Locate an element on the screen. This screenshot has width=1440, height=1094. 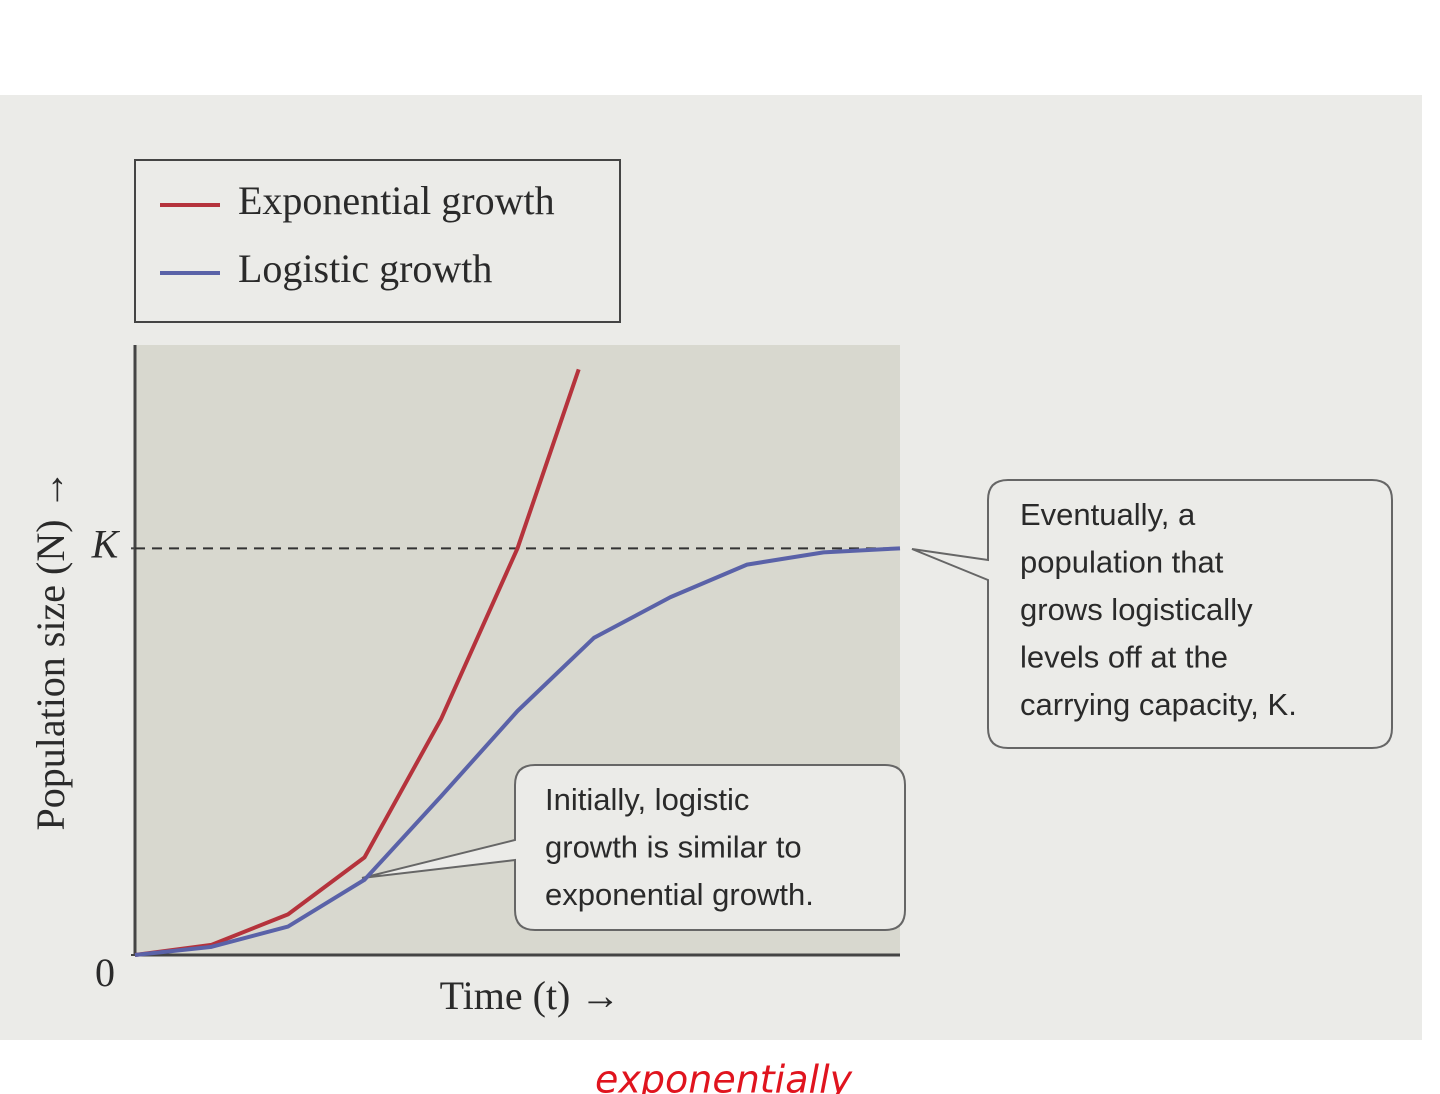
annotation-text: levels off at the is located at coordinates (1124, 657).